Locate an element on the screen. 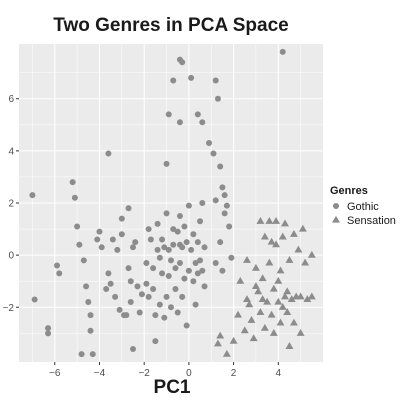  legend-key-triangle is located at coordinates (336, 219).